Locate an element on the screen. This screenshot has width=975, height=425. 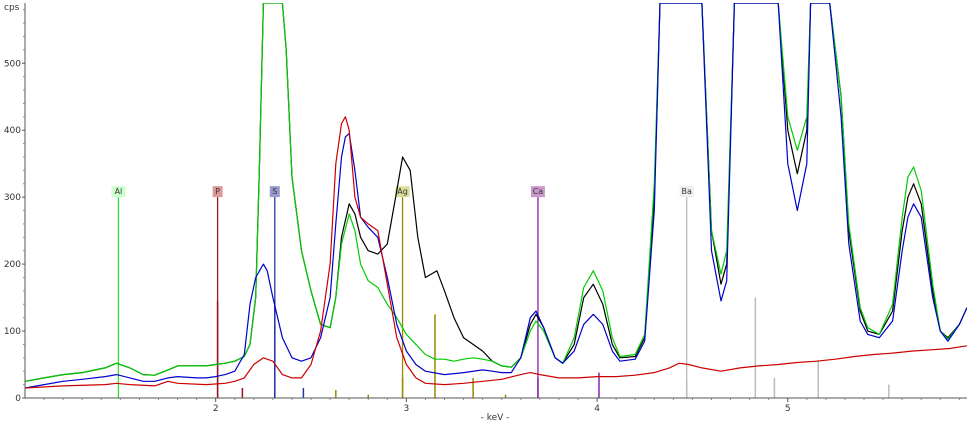
x-tick-label: 3 is located at coordinates (407, 409).